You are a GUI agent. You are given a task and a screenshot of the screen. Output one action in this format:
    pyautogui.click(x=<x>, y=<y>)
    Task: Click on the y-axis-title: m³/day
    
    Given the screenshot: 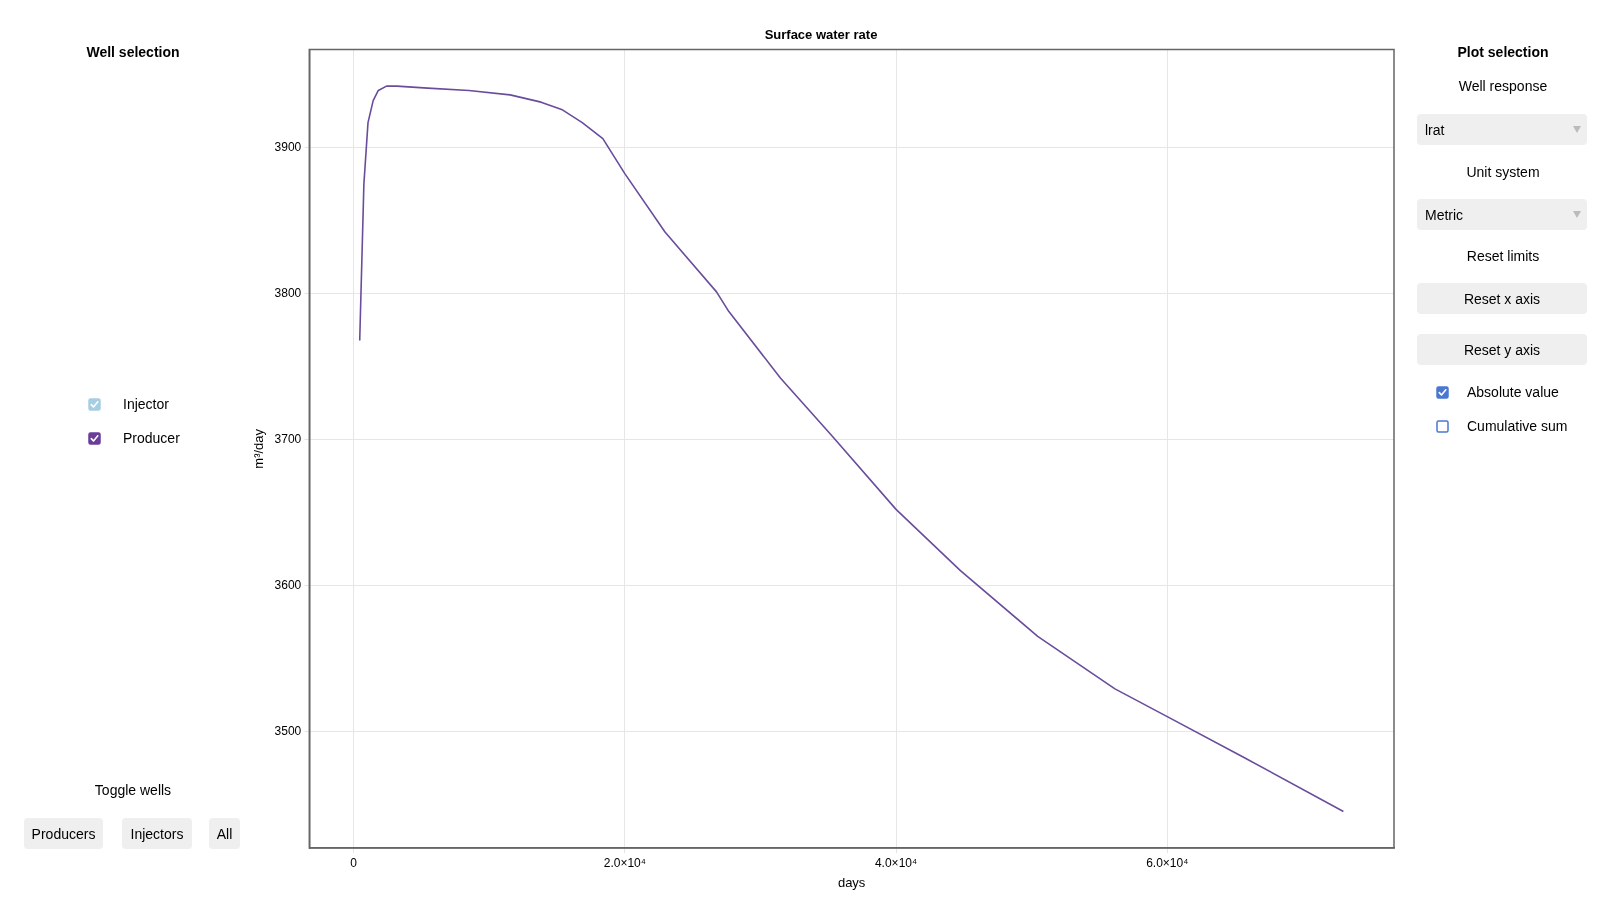 What is the action you would take?
    pyautogui.click(x=259, y=448)
    